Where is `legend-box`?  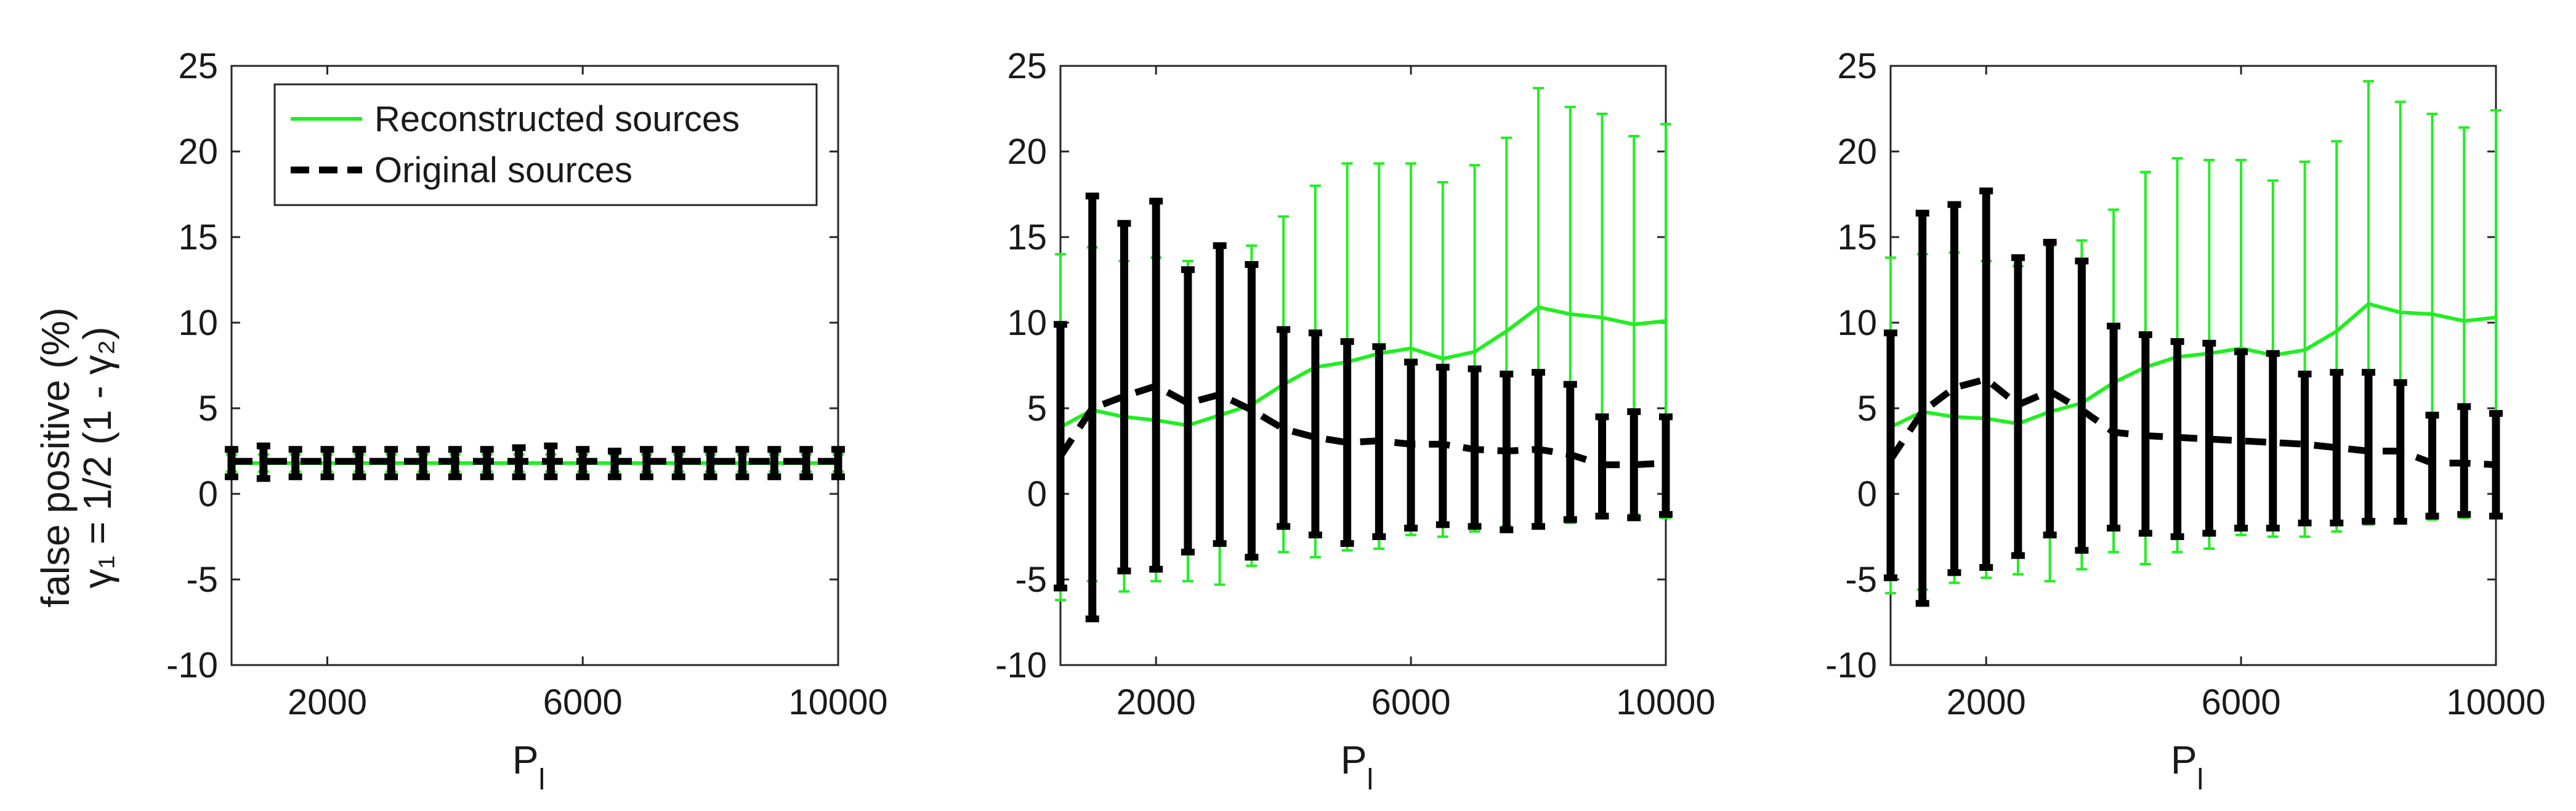
legend-box is located at coordinates (545, 144).